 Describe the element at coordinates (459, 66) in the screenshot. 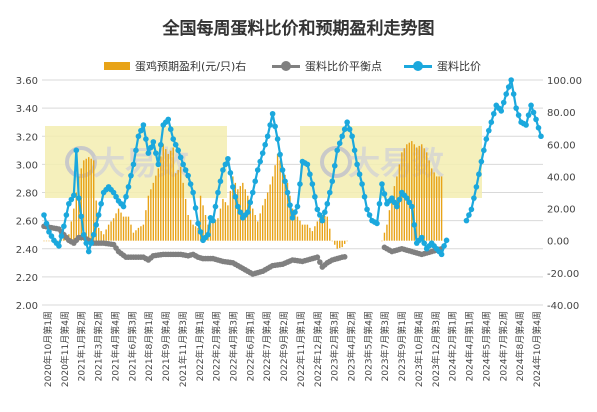

I see `legend-label-ratio: 蛋料比价` at that location.